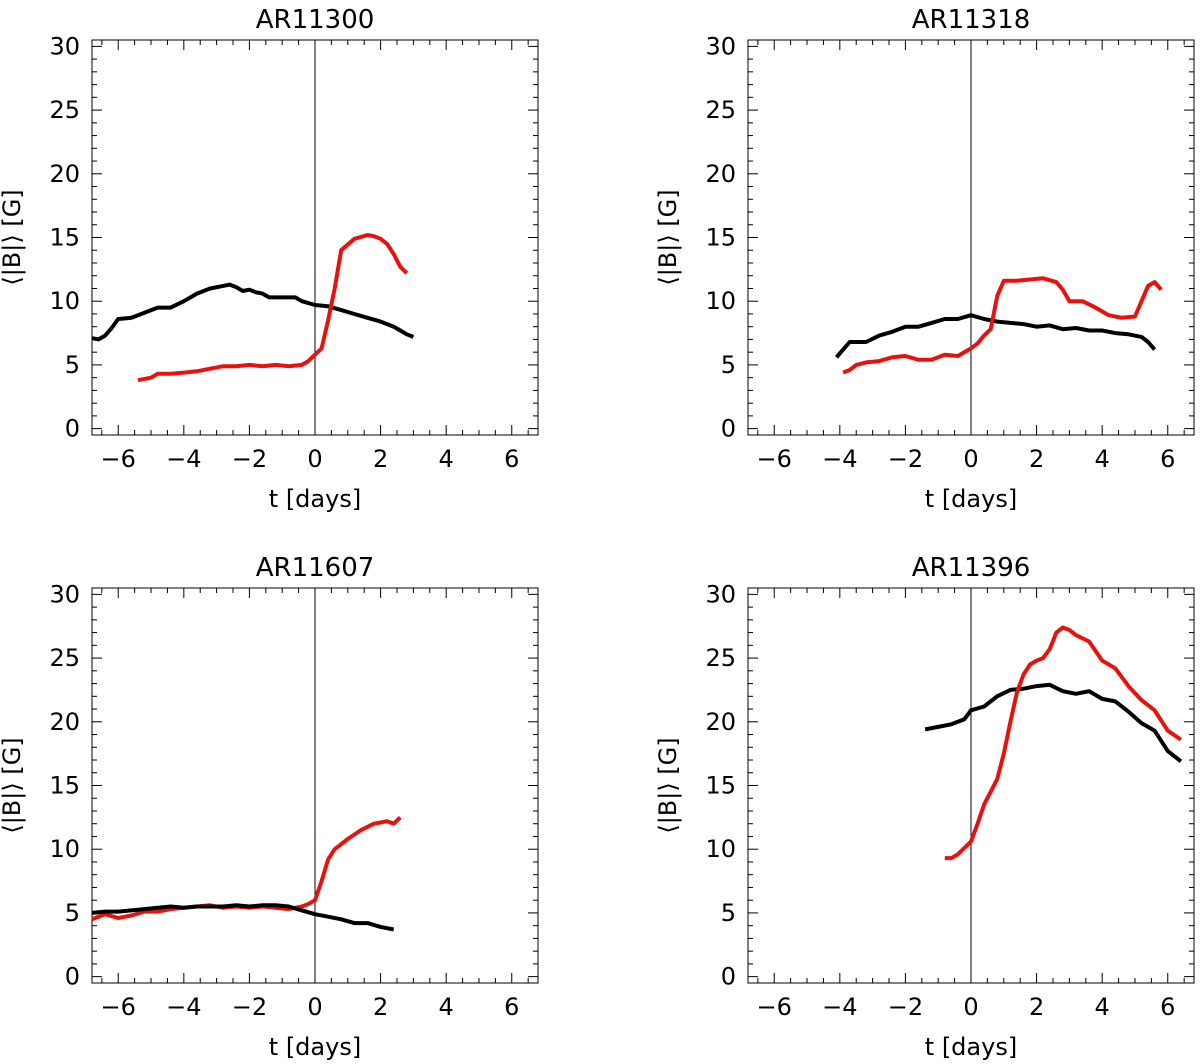  Describe the element at coordinates (315, 568) in the screenshot. I see `chart-title: AR11607` at that location.